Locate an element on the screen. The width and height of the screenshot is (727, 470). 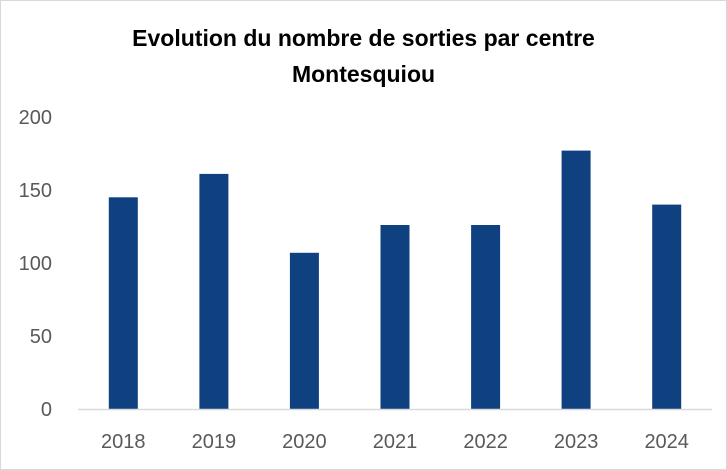
y-tick-label: 100 is located at coordinates (35, 264).